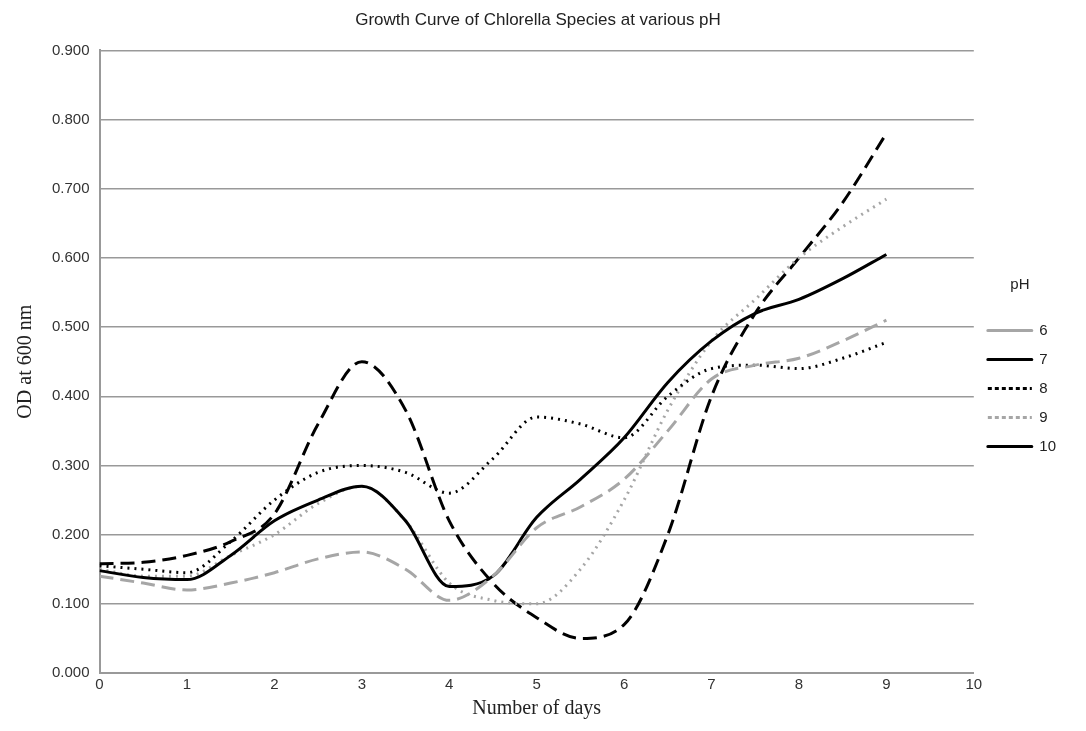  I want to click on chart-title: Growth Curve of Chlorella Species at various pH, so click(538, 19).